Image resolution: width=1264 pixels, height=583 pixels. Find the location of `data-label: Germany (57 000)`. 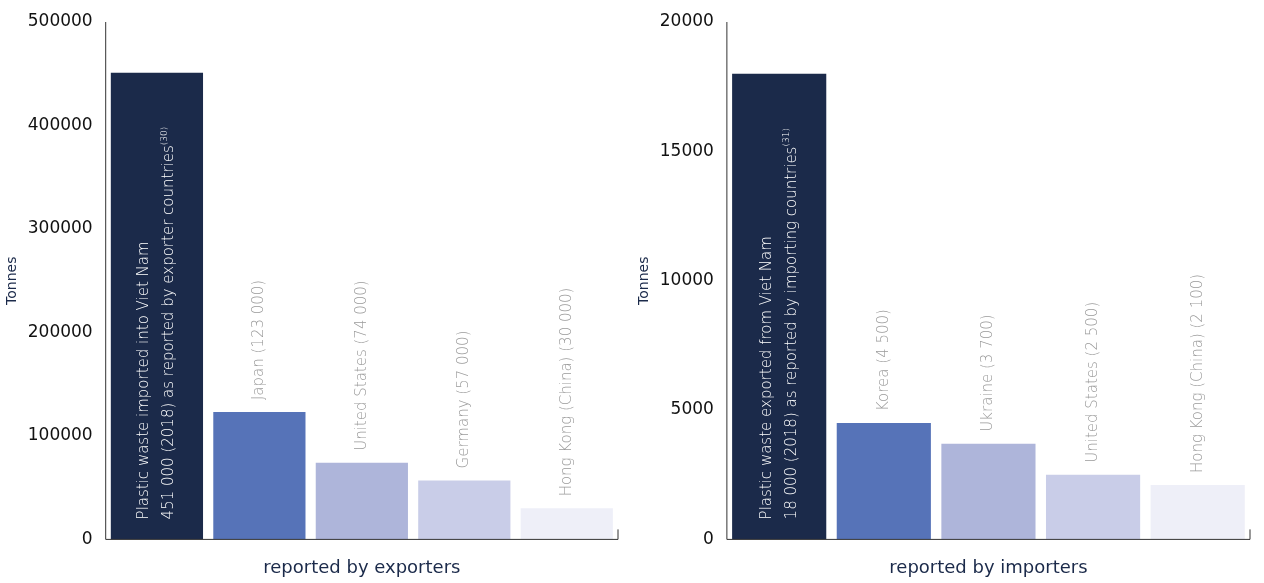

data-label: Germany (57 000) is located at coordinates (463, 399).